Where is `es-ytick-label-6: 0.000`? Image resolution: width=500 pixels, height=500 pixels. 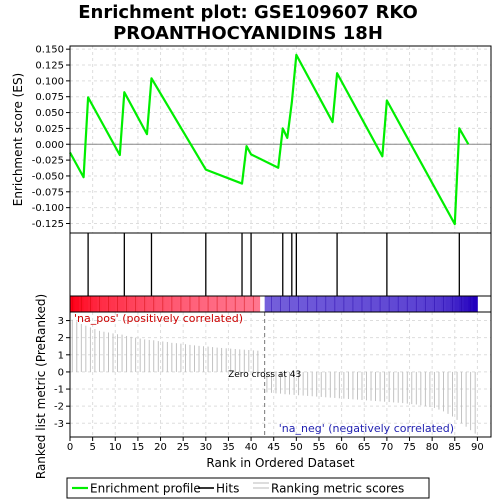
es-ytick-label-6: 0.000 is located at coordinates (49, 145).